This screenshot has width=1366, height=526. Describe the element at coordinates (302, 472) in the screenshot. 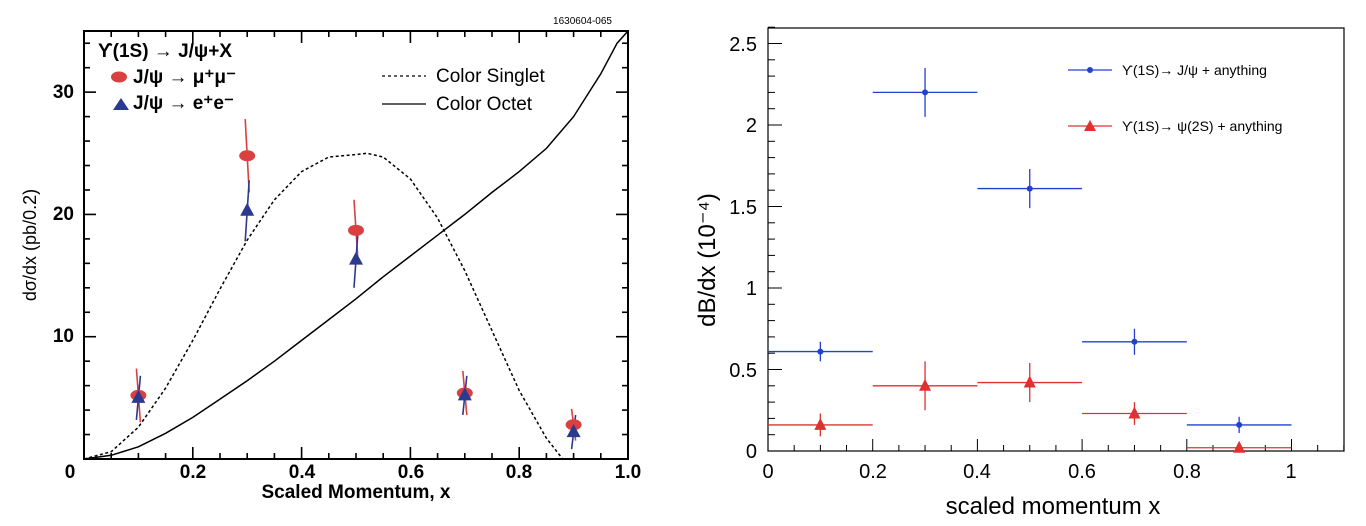

I see `left-x-tick-label: 0.4` at that location.